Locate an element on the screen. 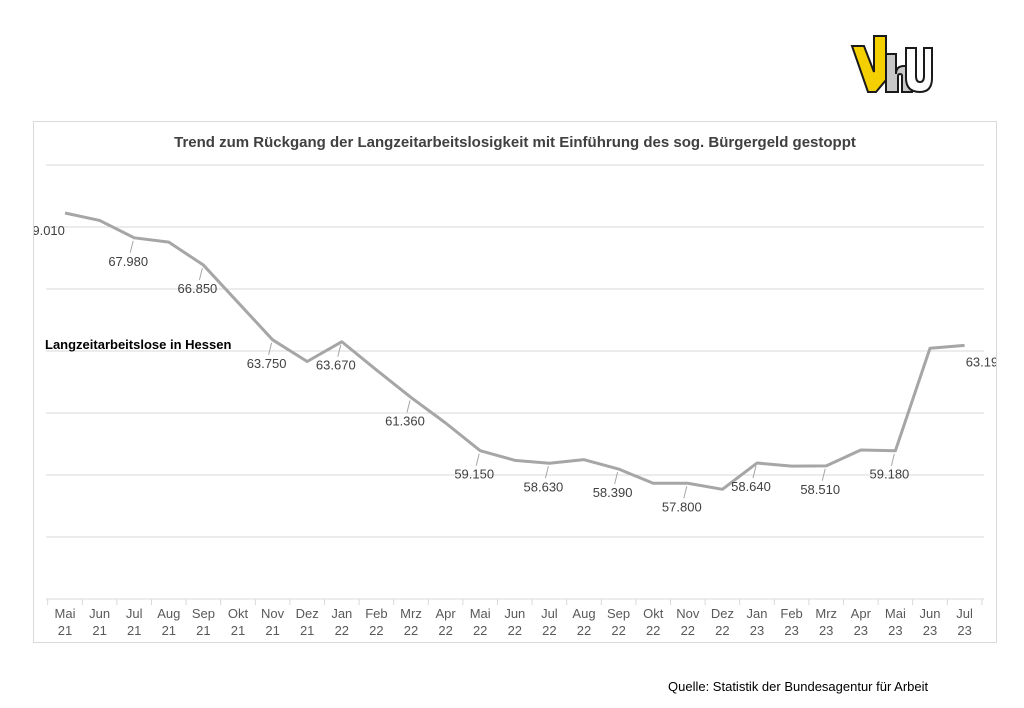 The image size is (1024, 708). data-label: 63.670 is located at coordinates (336, 365).